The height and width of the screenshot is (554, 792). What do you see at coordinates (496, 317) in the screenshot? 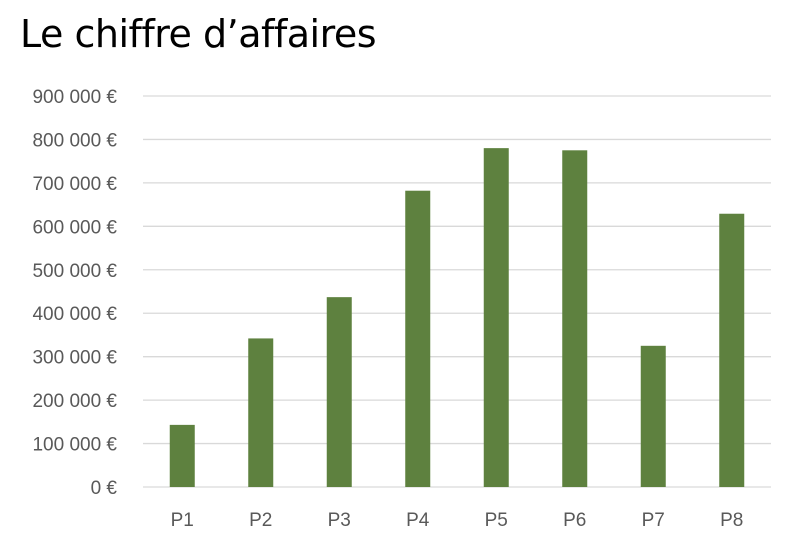
I see `bar-p5` at bounding box center [496, 317].